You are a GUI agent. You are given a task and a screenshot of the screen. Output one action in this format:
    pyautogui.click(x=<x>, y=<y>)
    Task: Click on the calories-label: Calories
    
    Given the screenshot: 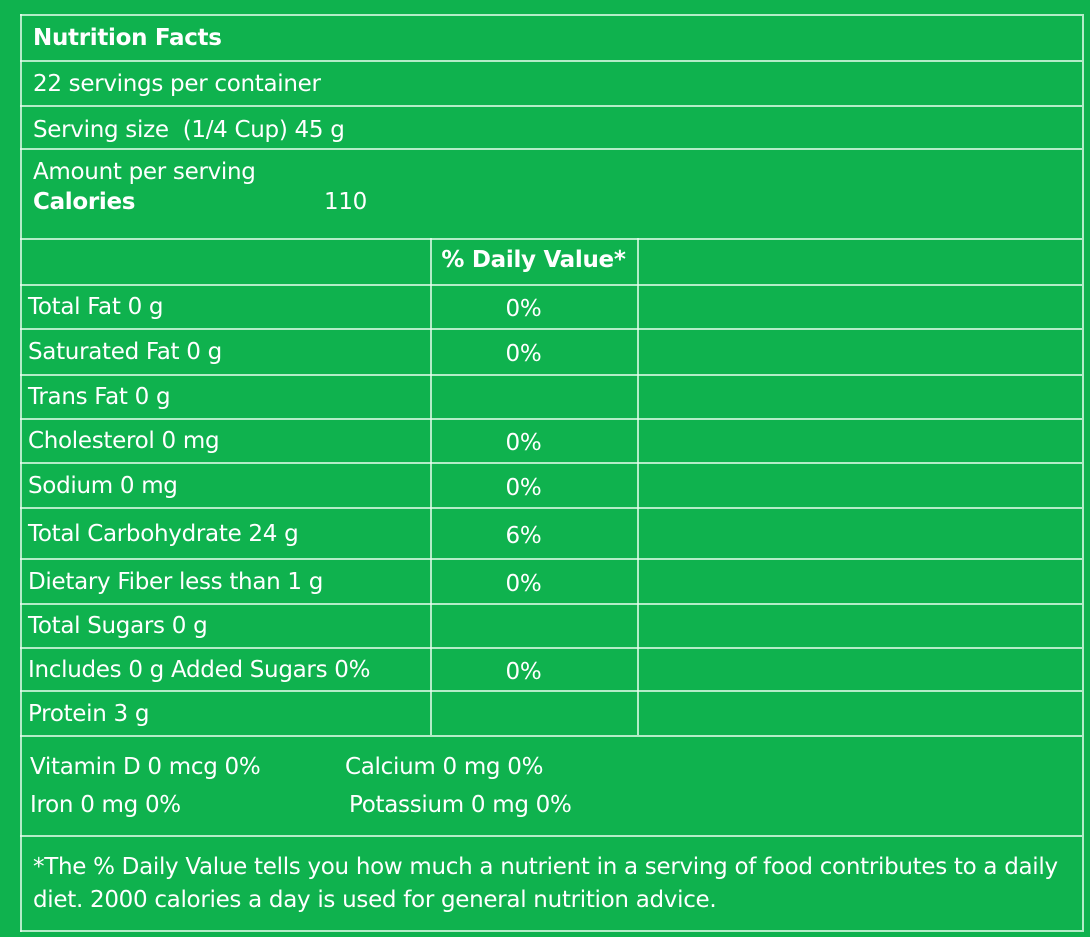 What is the action you would take?
    pyautogui.click(x=84, y=202)
    